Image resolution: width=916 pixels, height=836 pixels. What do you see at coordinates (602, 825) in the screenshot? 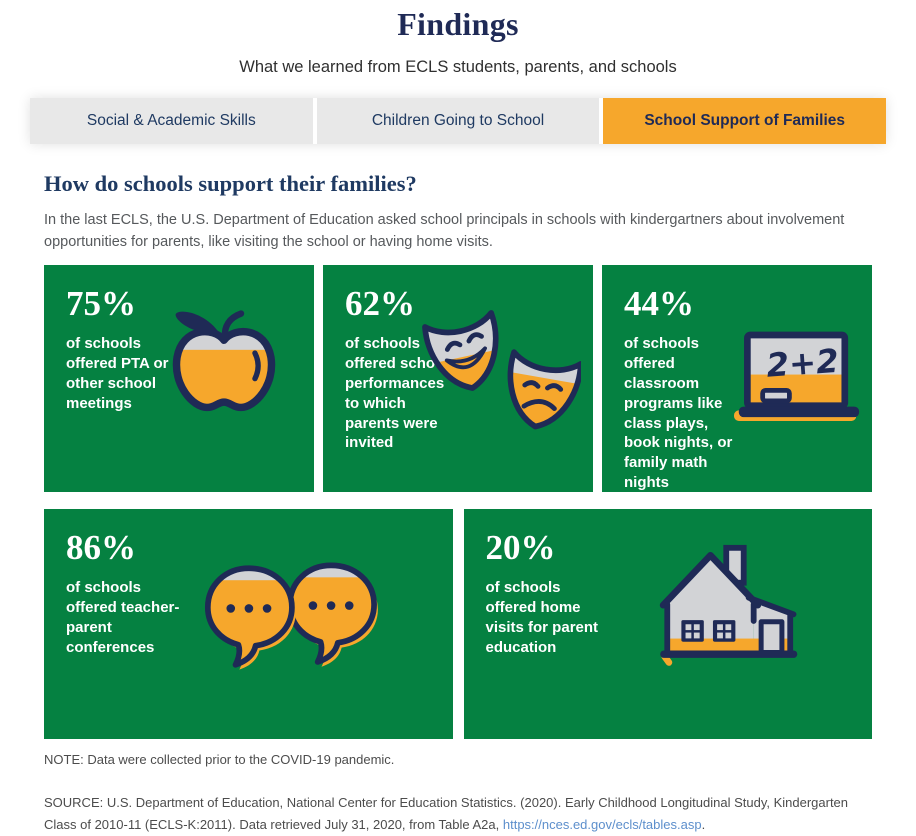
I see `source-link: https://nces.ed.gov/ecls/tables.asp` at bounding box center [602, 825].